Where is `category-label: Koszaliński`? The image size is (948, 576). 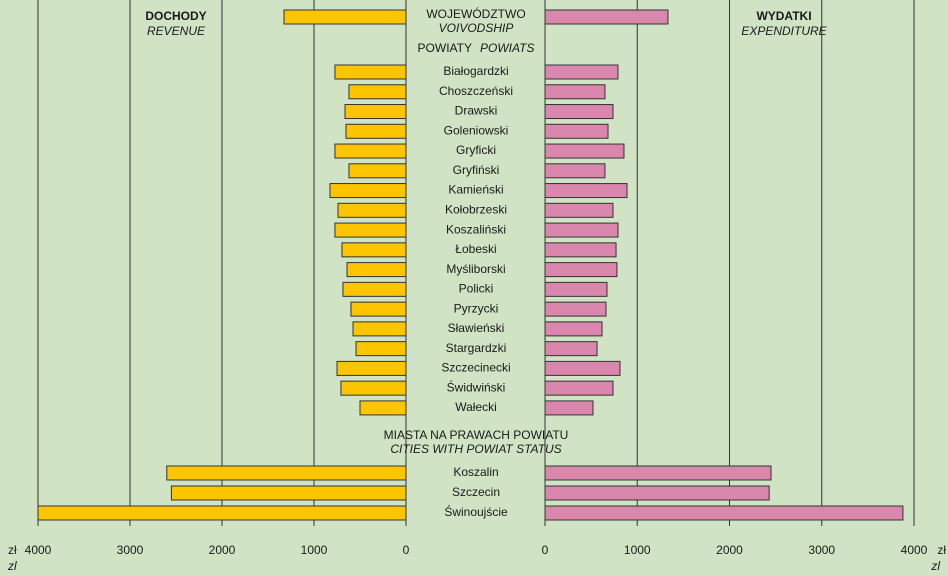 category-label: Koszaliński is located at coordinates (476, 229).